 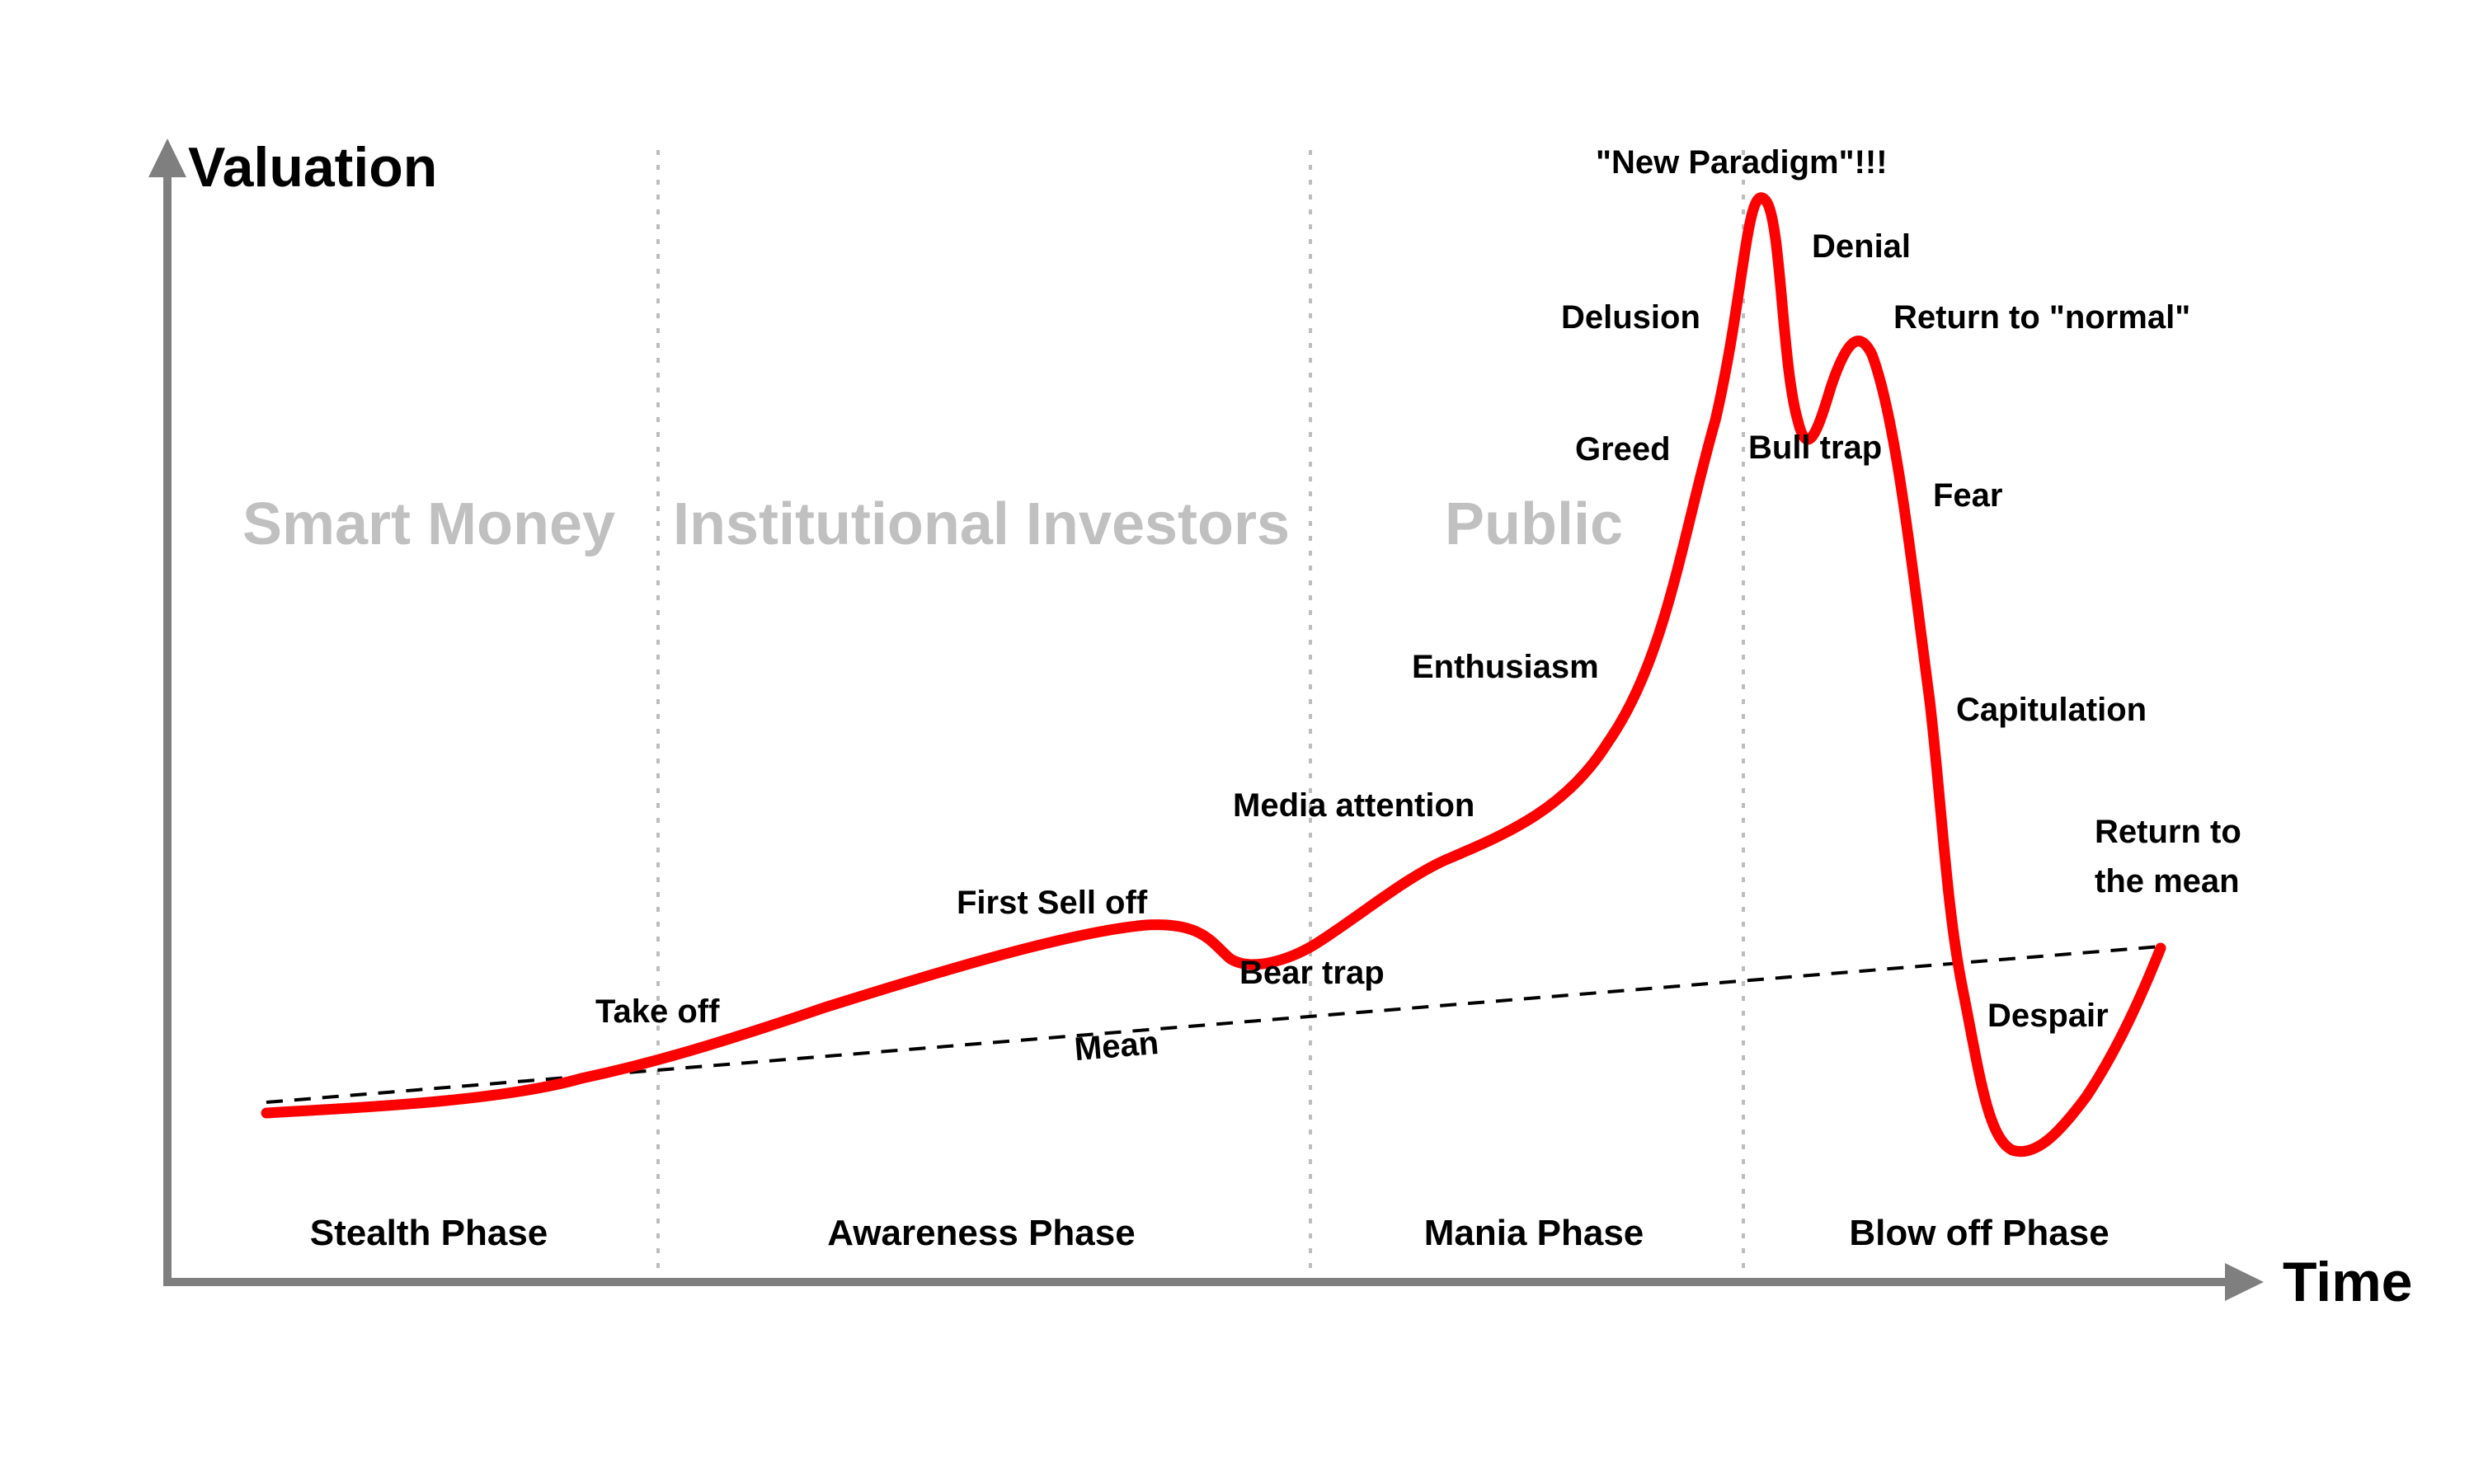 What do you see at coordinates (1630, 317) in the screenshot?
I see `annotation-delusion: Delusion` at bounding box center [1630, 317].